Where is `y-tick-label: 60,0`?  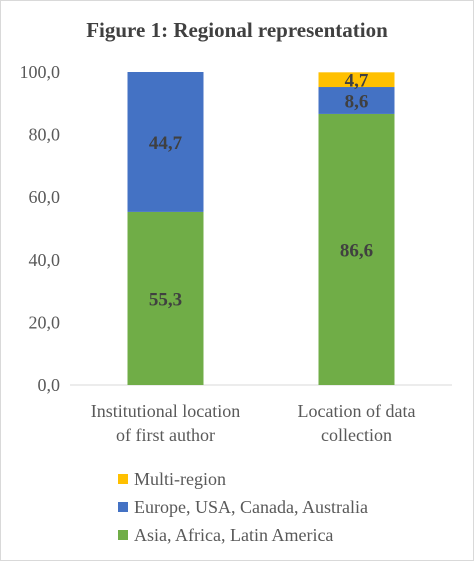 y-tick-label: 60,0 is located at coordinates (45, 197).